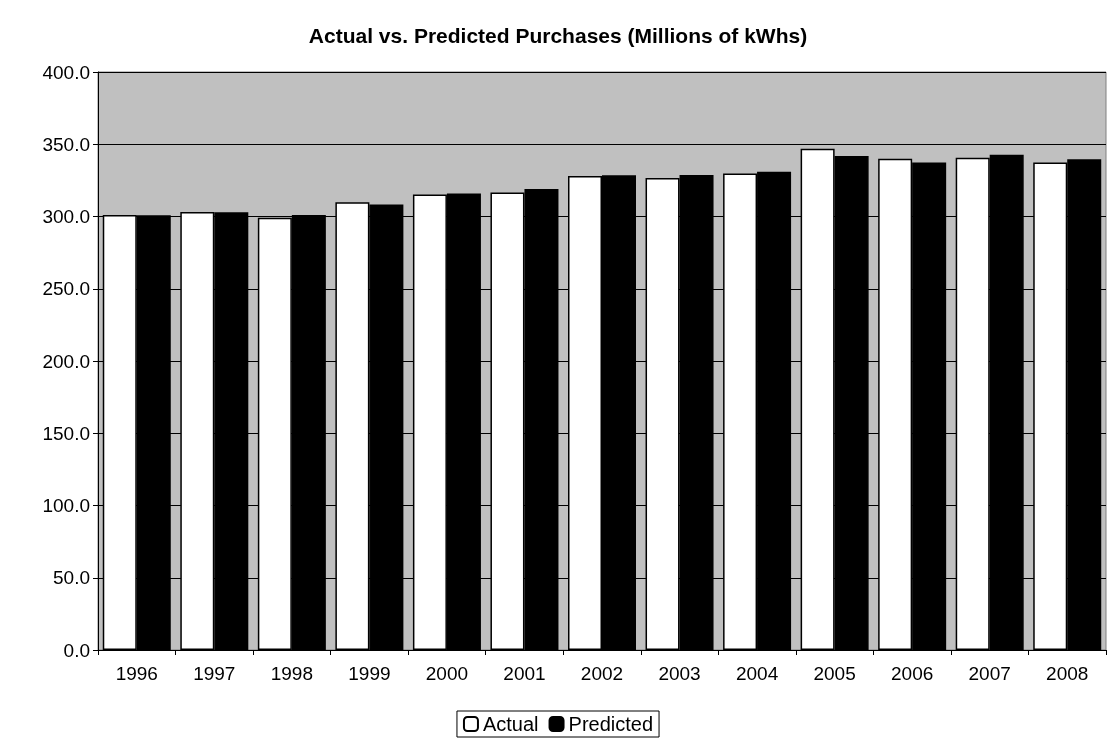 The width and height of the screenshot is (1117, 755). What do you see at coordinates (611, 724) in the screenshot?
I see `legend-label: Predicted` at bounding box center [611, 724].